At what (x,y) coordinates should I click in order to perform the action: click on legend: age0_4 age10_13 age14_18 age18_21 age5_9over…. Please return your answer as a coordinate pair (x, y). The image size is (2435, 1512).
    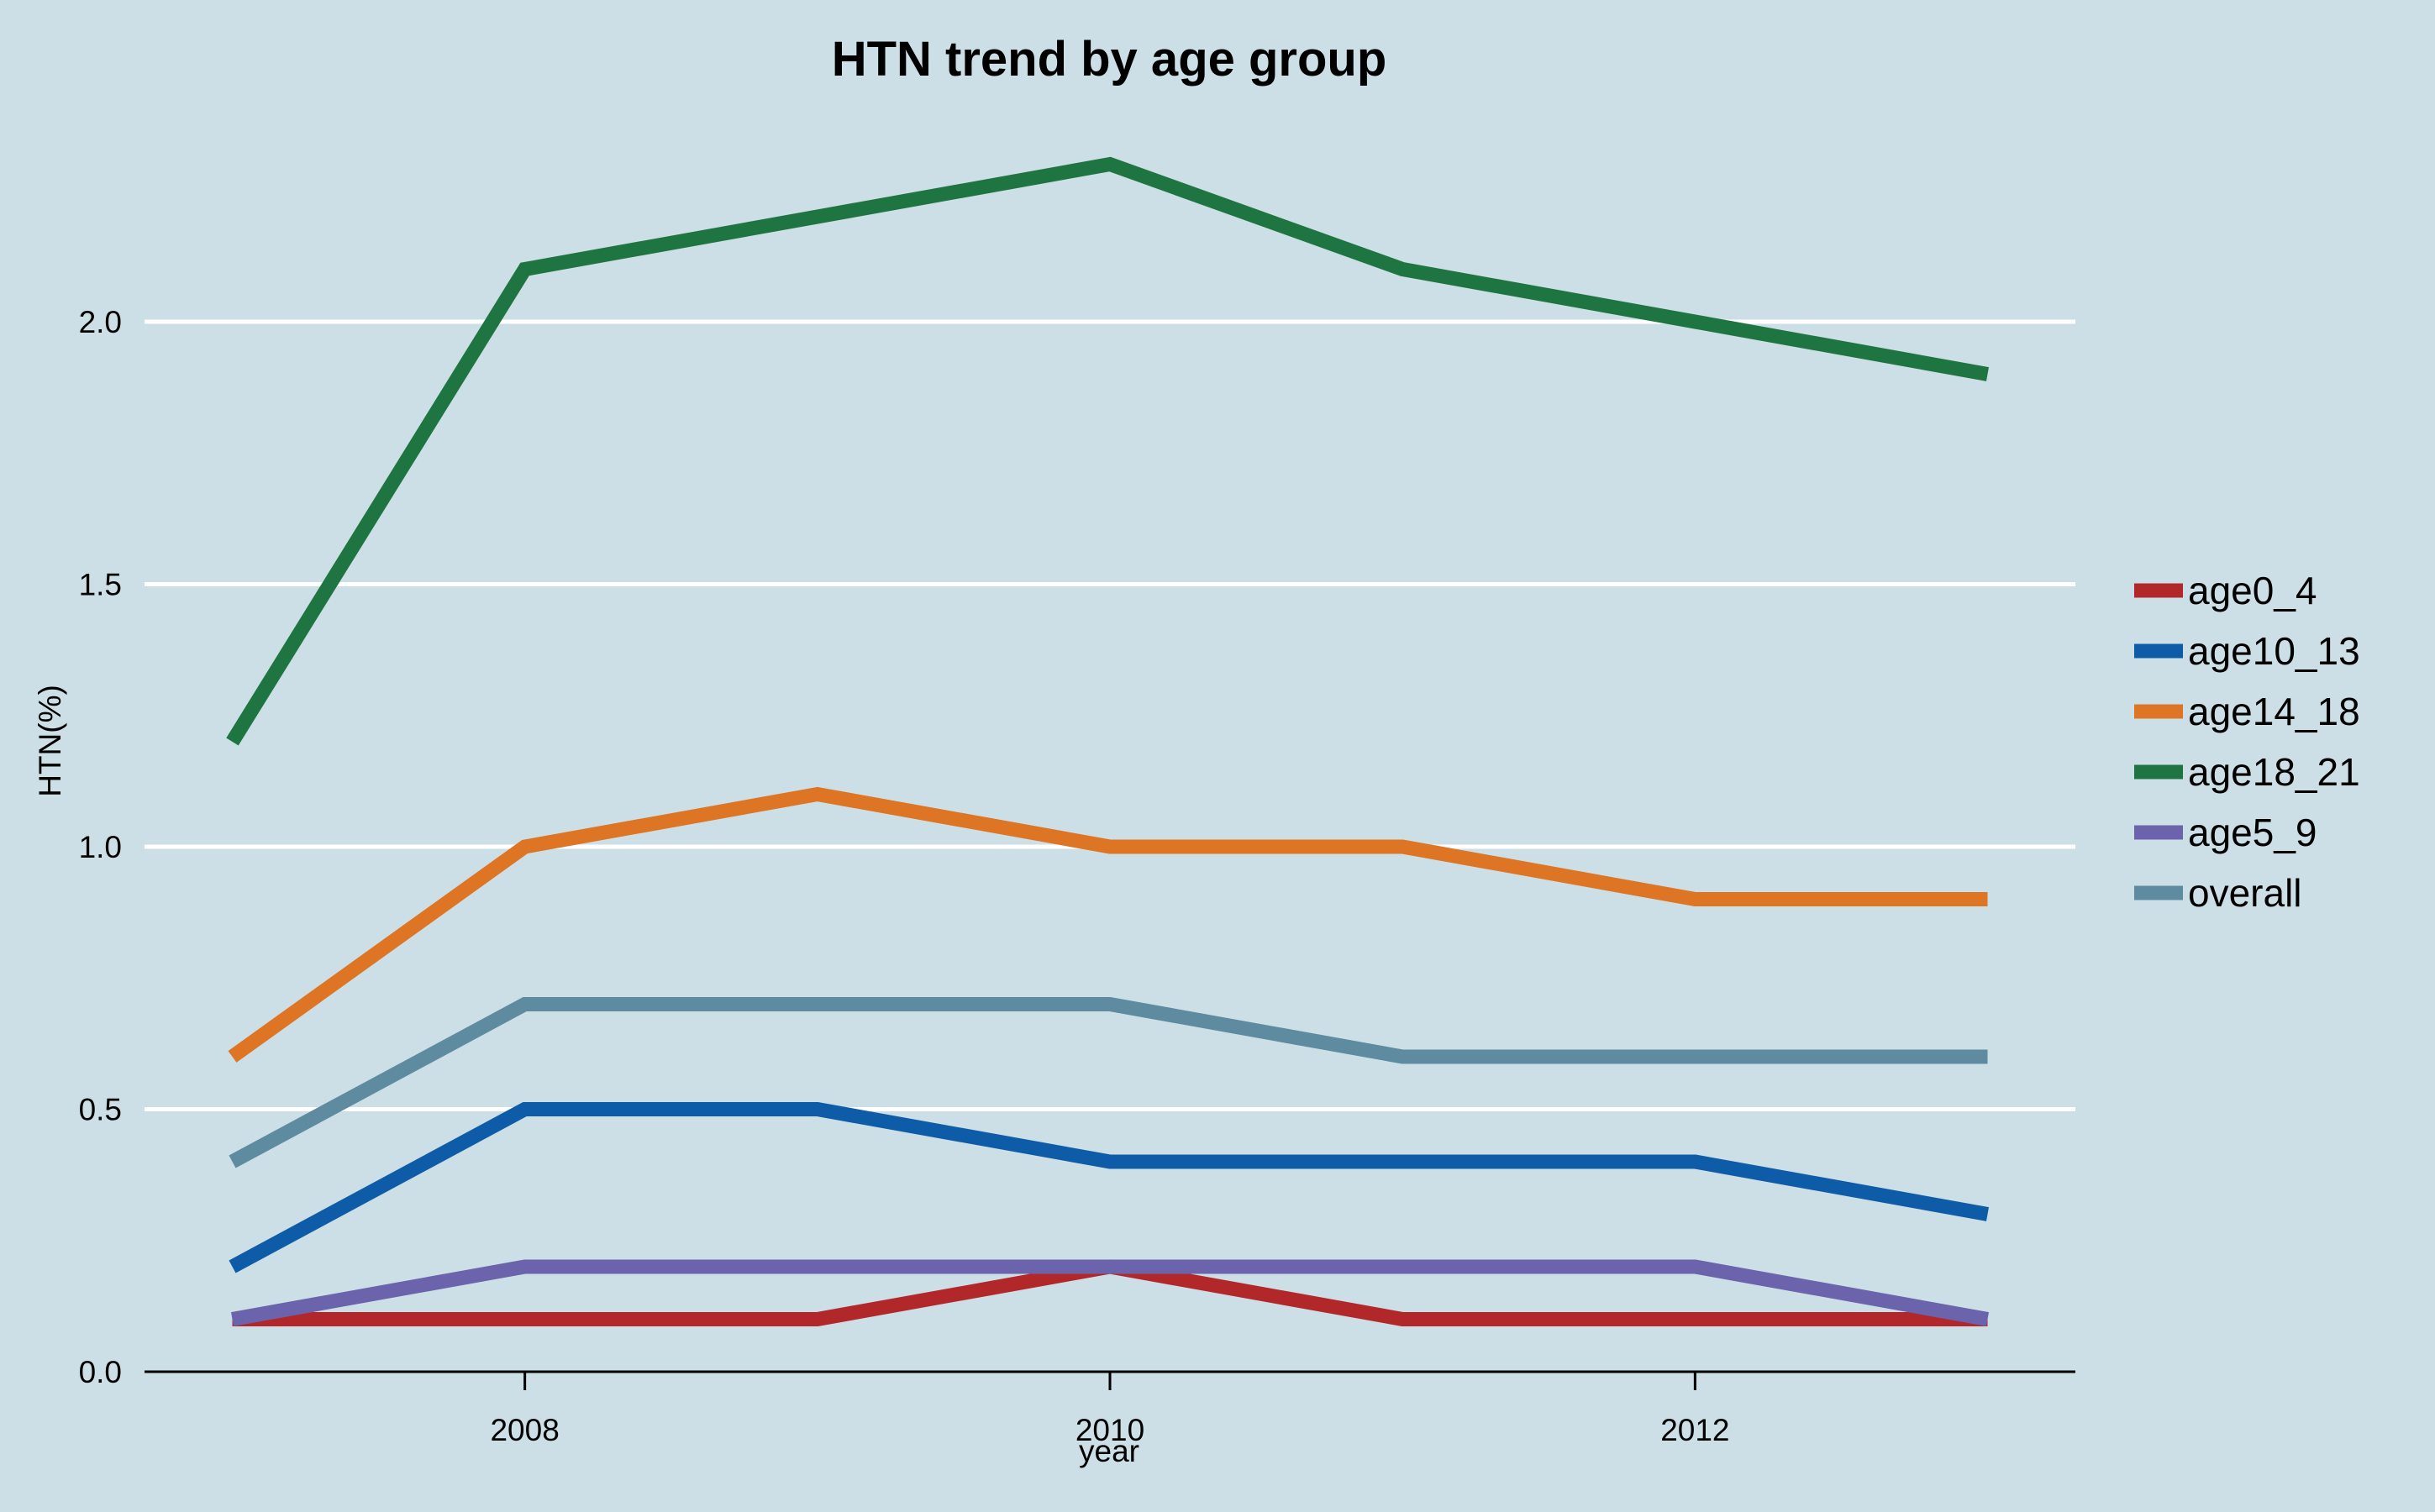
    Looking at the image, I should click on (2247, 742).